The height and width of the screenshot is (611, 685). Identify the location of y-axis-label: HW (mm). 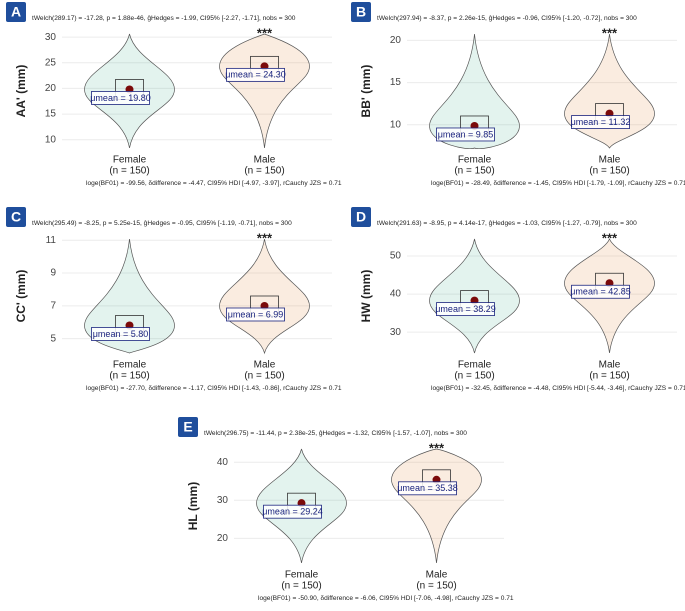
(366, 296).